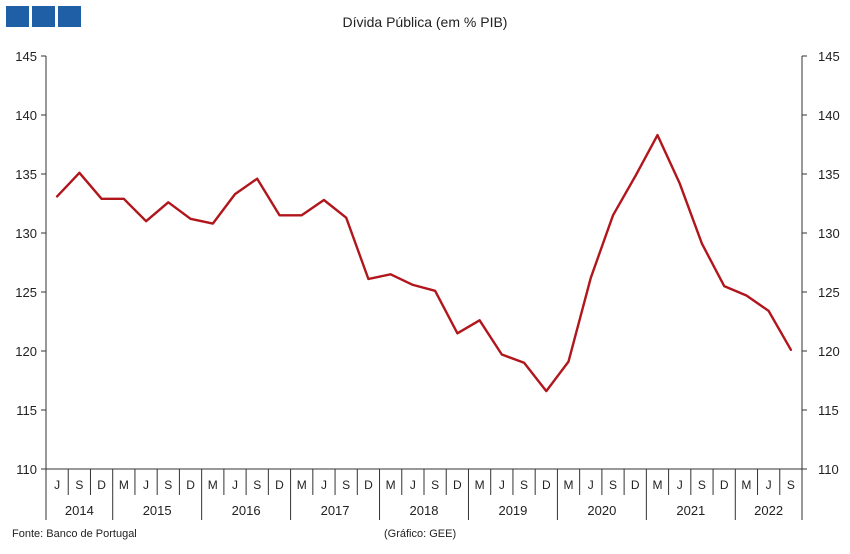 The height and width of the screenshot is (554, 850). What do you see at coordinates (828, 410) in the screenshot?
I see `y-tick-label-right: 115` at bounding box center [828, 410].